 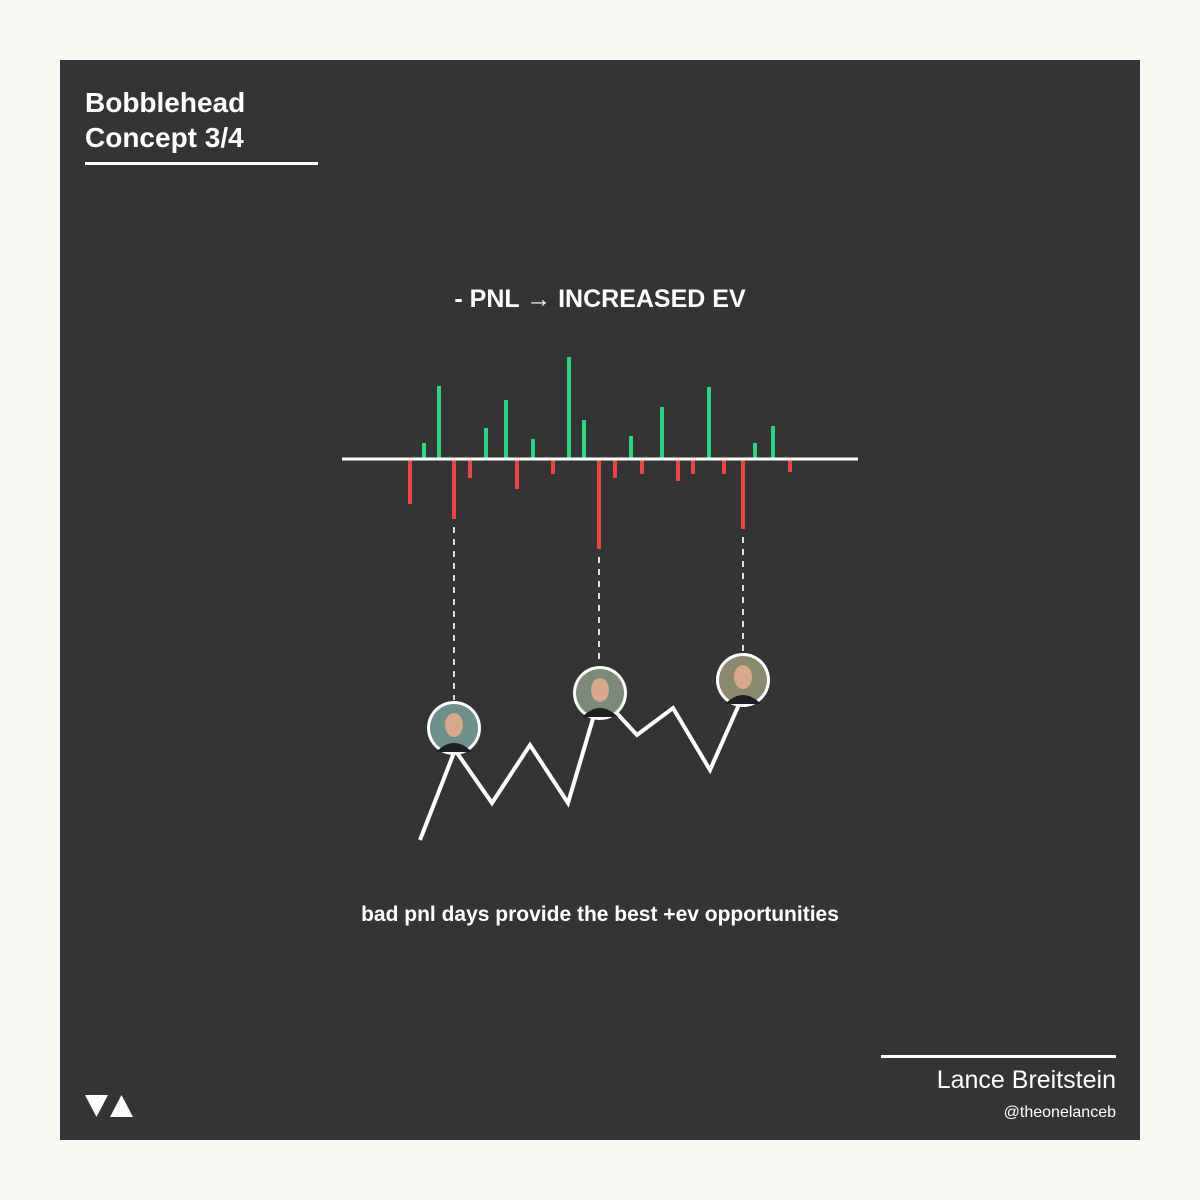 What do you see at coordinates (164, 137) in the screenshot?
I see `title-line2: Concept 3/4` at bounding box center [164, 137].